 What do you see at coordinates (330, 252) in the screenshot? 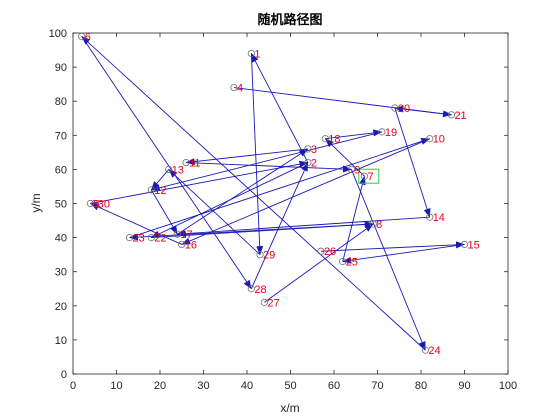
I see `node-label-26: 26` at bounding box center [330, 252].